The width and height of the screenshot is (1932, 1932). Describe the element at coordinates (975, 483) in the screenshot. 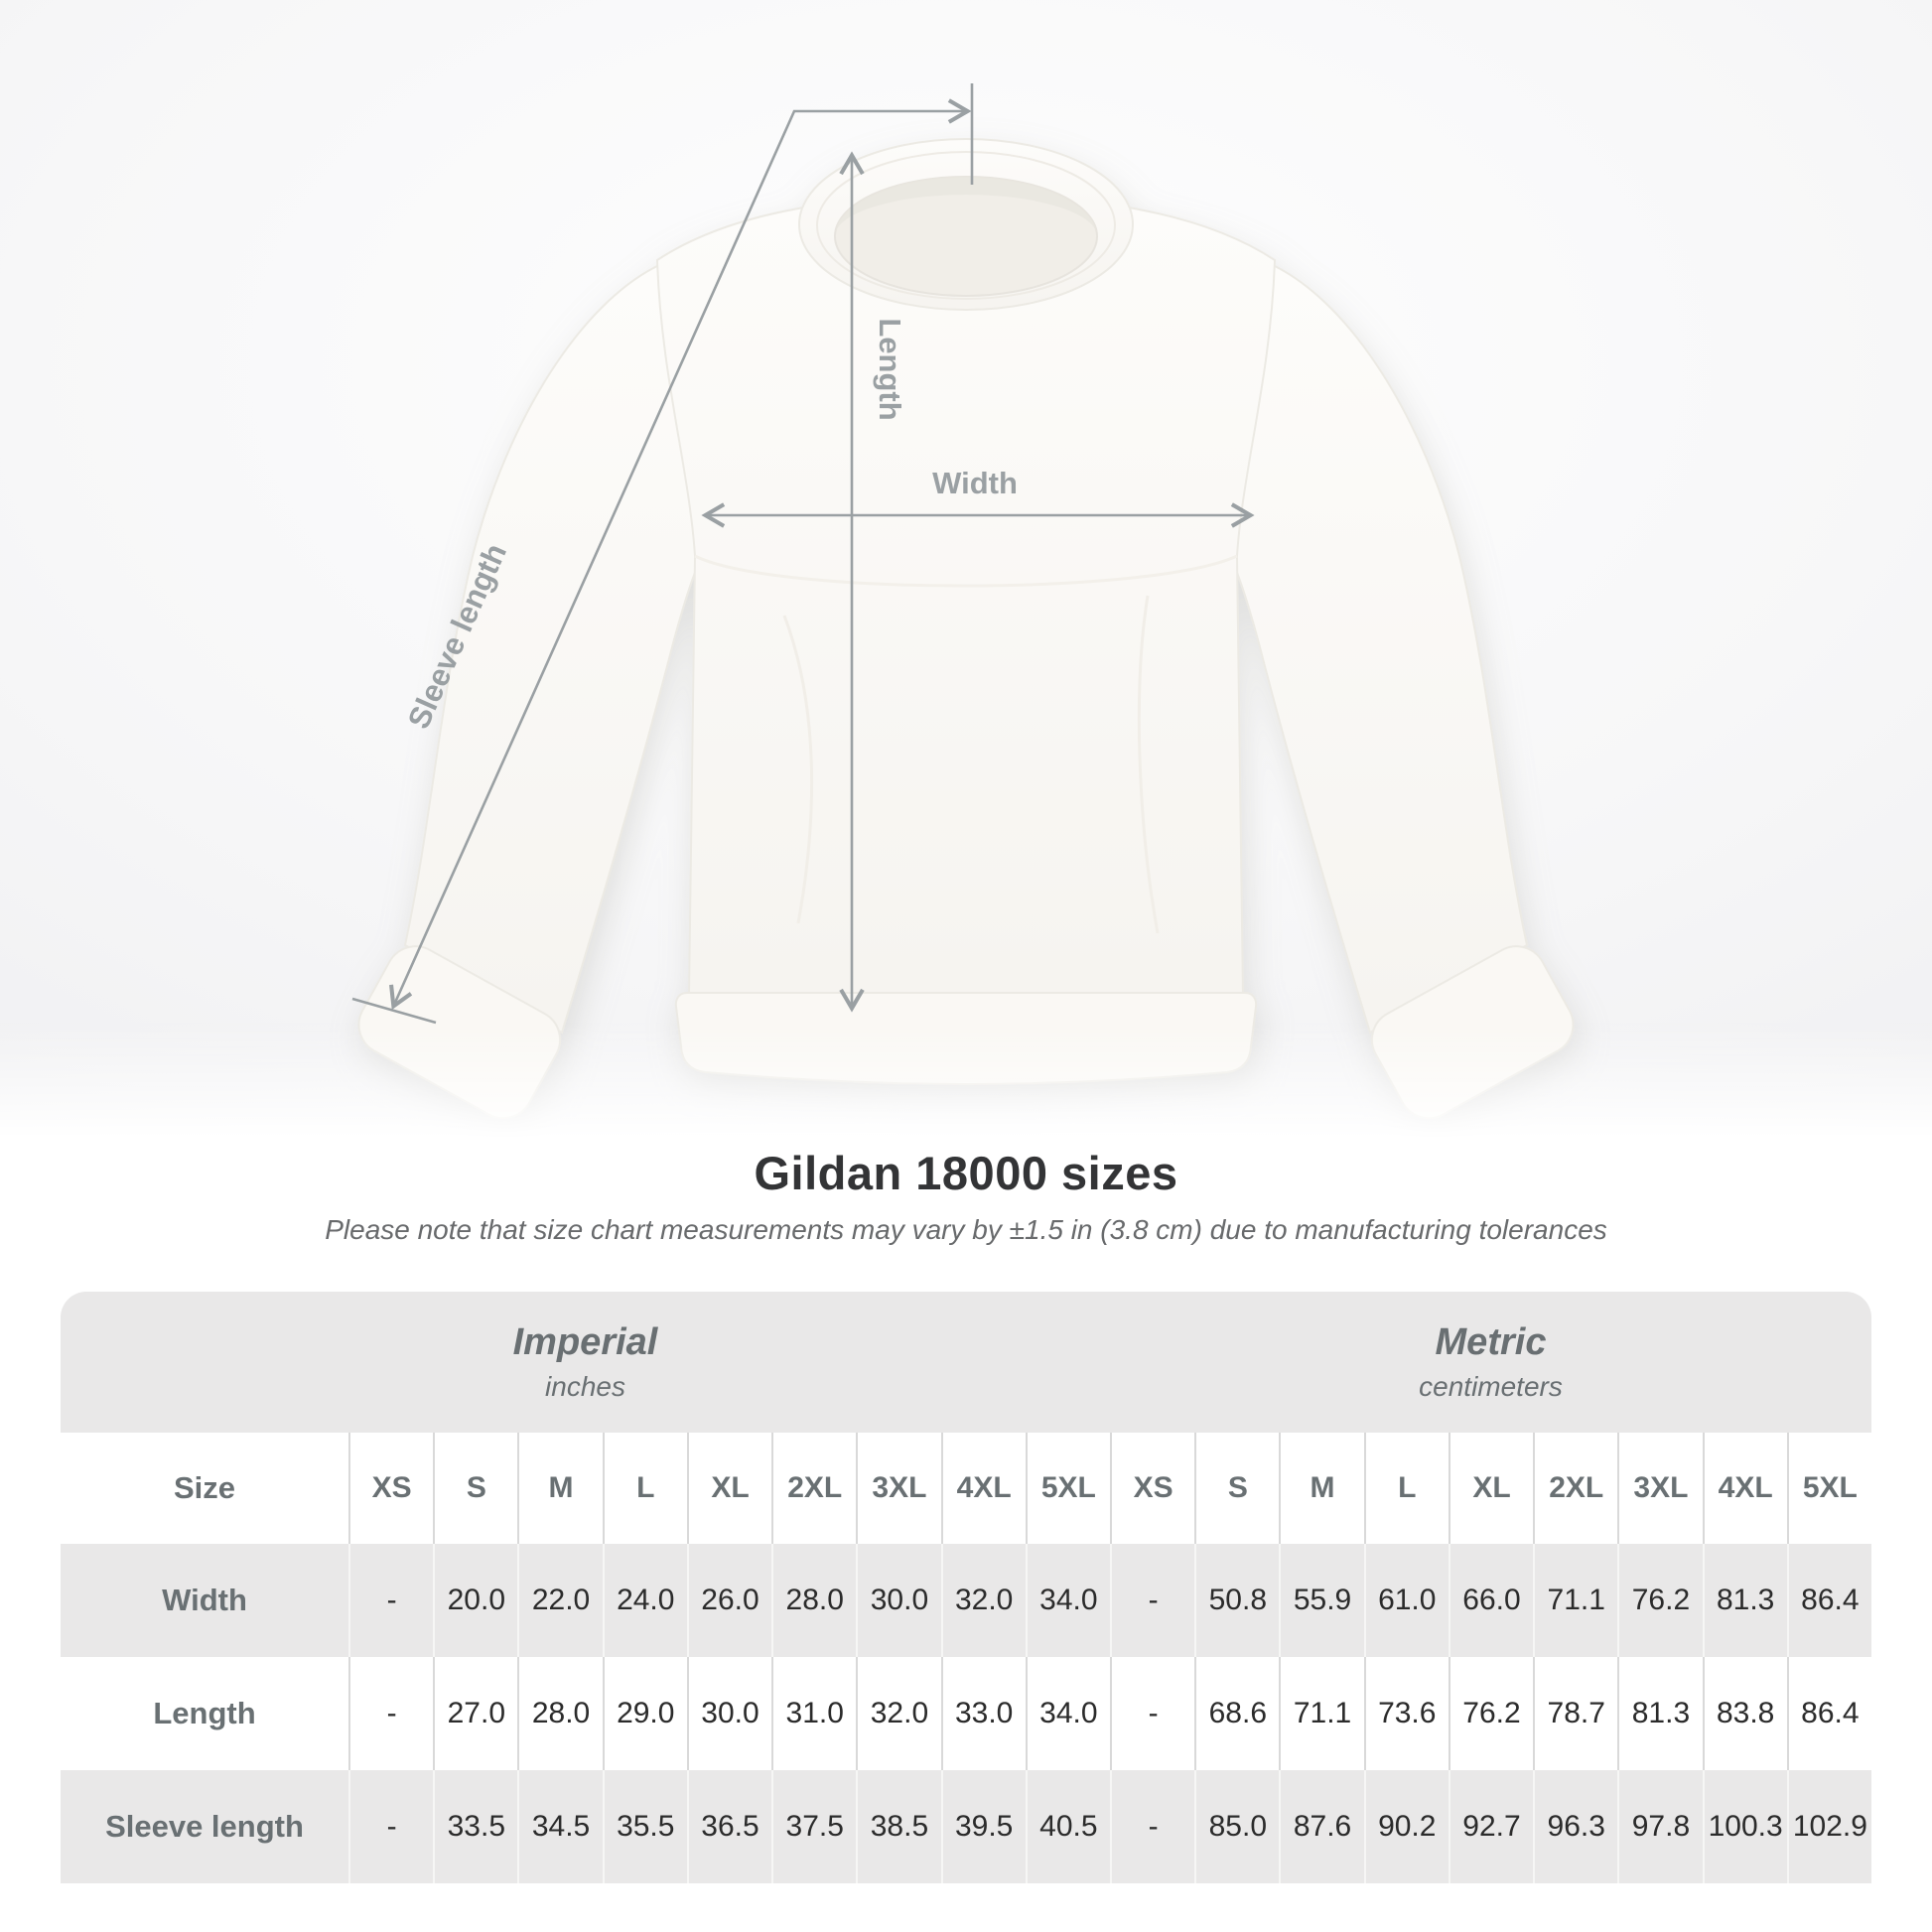

I see `width-dimension-label: Width` at that location.